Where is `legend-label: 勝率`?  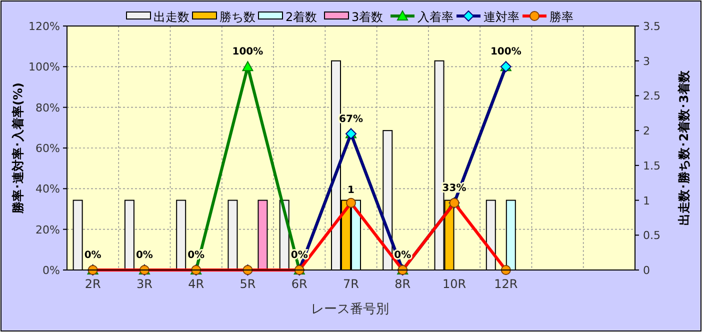 legend-label: 勝率 is located at coordinates (562, 17).